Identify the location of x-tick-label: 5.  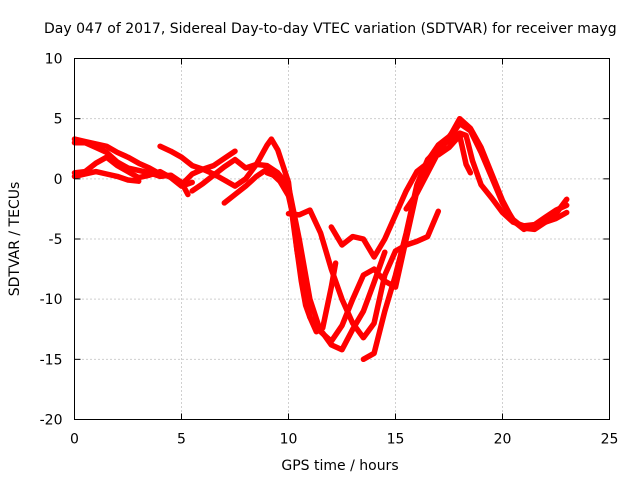
(181, 440).